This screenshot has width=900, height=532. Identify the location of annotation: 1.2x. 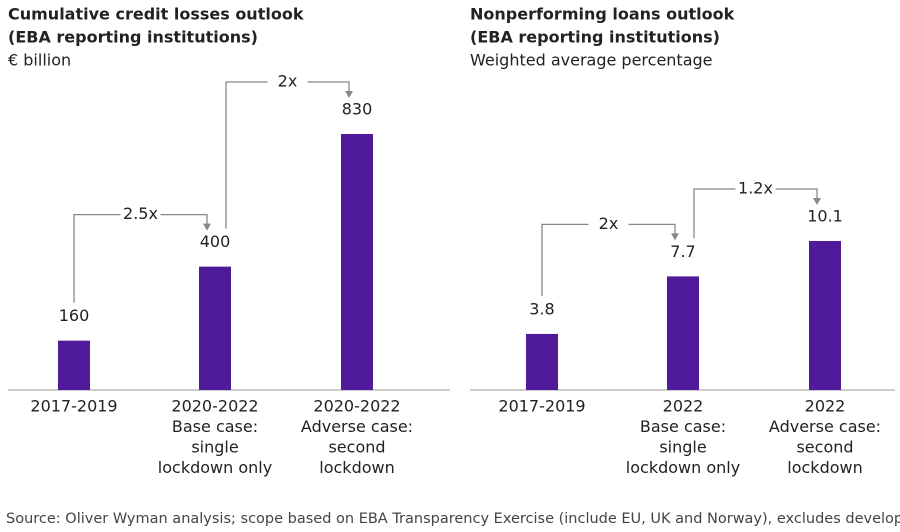
(755, 188).